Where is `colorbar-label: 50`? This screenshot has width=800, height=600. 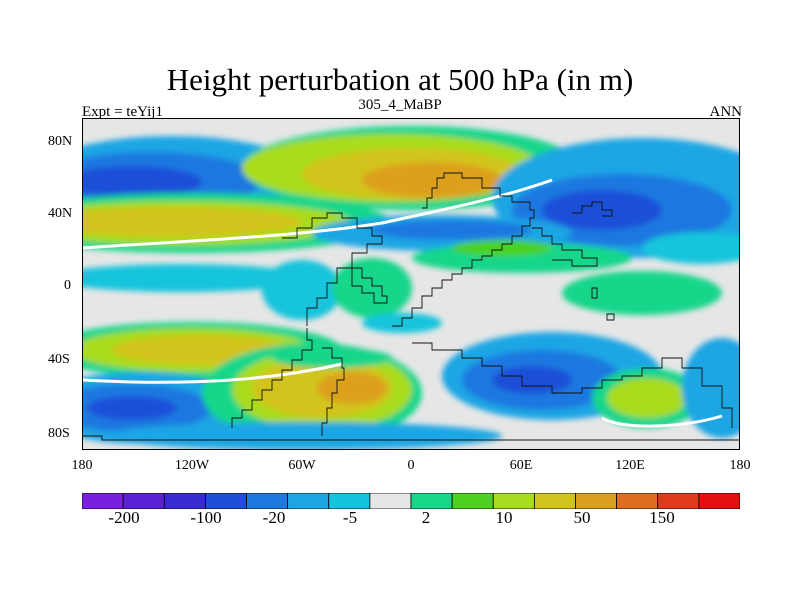 colorbar-label: 50 is located at coordinates (582, 517).